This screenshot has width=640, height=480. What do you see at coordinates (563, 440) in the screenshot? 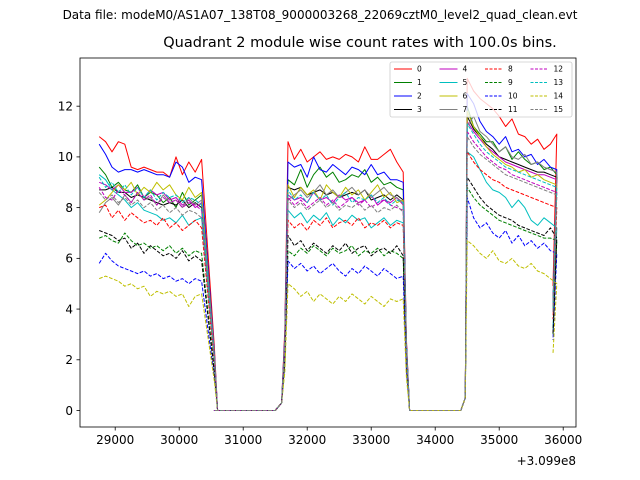
I see `x-tick-label: 36000` at bounding box center [563, 440].